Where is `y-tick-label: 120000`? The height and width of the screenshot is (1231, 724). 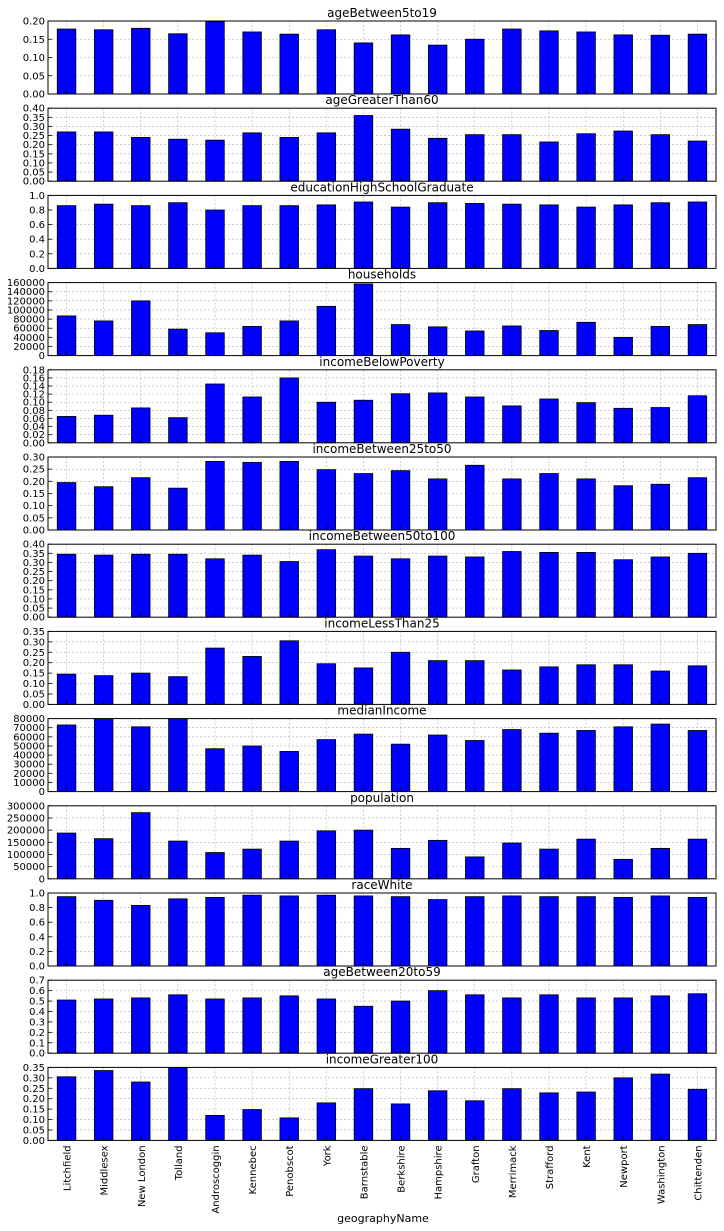
y-tick-label: 120000 is located at coordinates (26, 301).